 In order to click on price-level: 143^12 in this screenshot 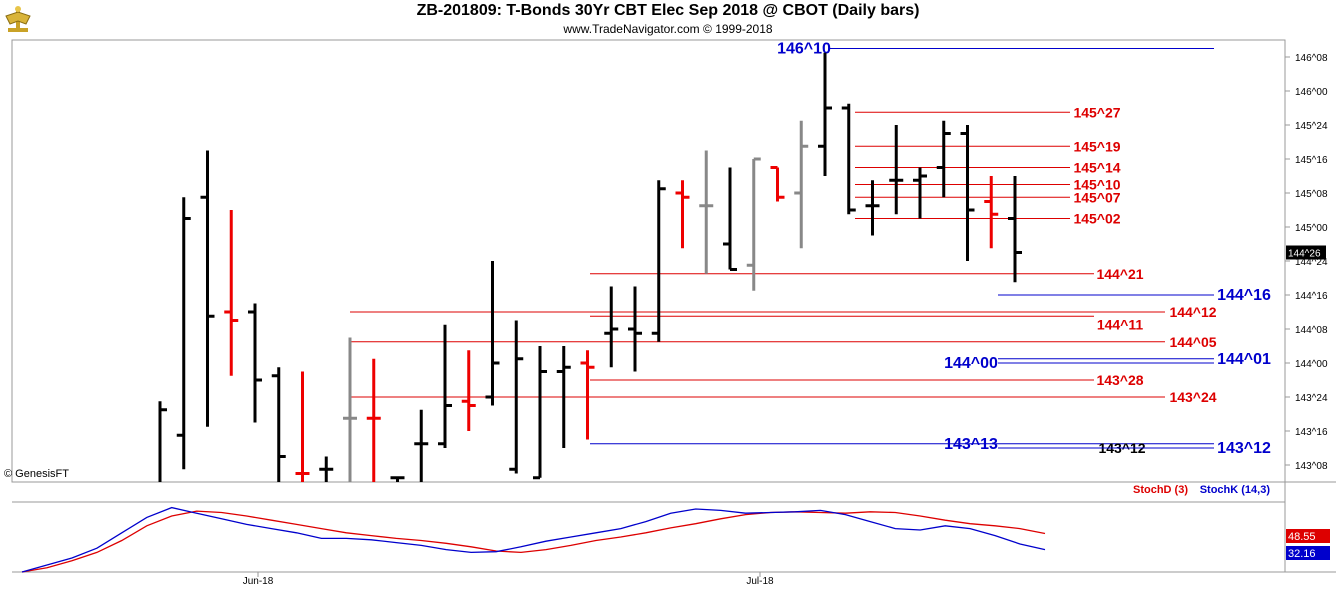, I will do `click(1134, 448)`.